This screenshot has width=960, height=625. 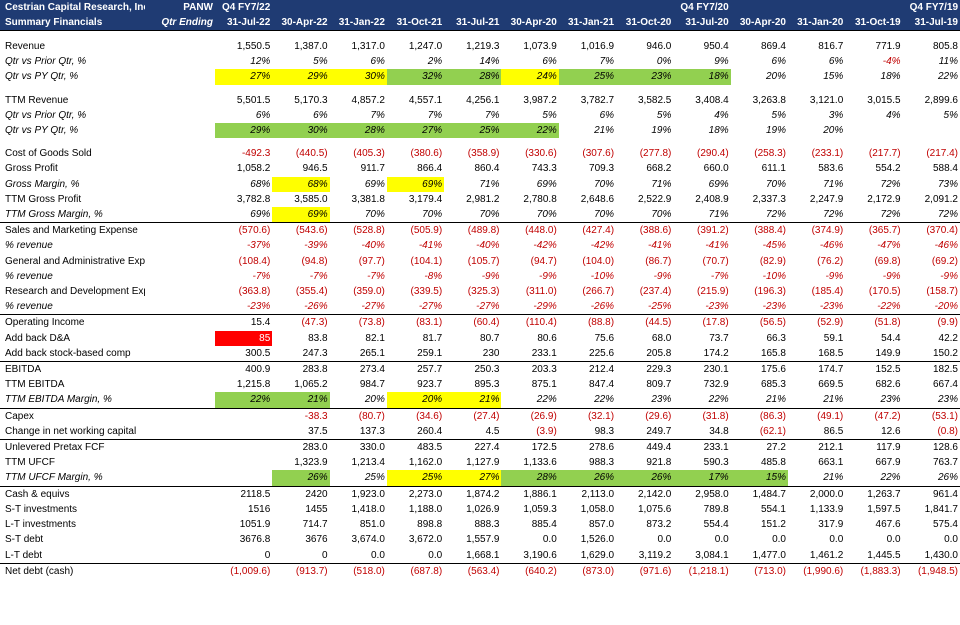 I want to click on value-cell: 873.2, so click(x=659, y=525).